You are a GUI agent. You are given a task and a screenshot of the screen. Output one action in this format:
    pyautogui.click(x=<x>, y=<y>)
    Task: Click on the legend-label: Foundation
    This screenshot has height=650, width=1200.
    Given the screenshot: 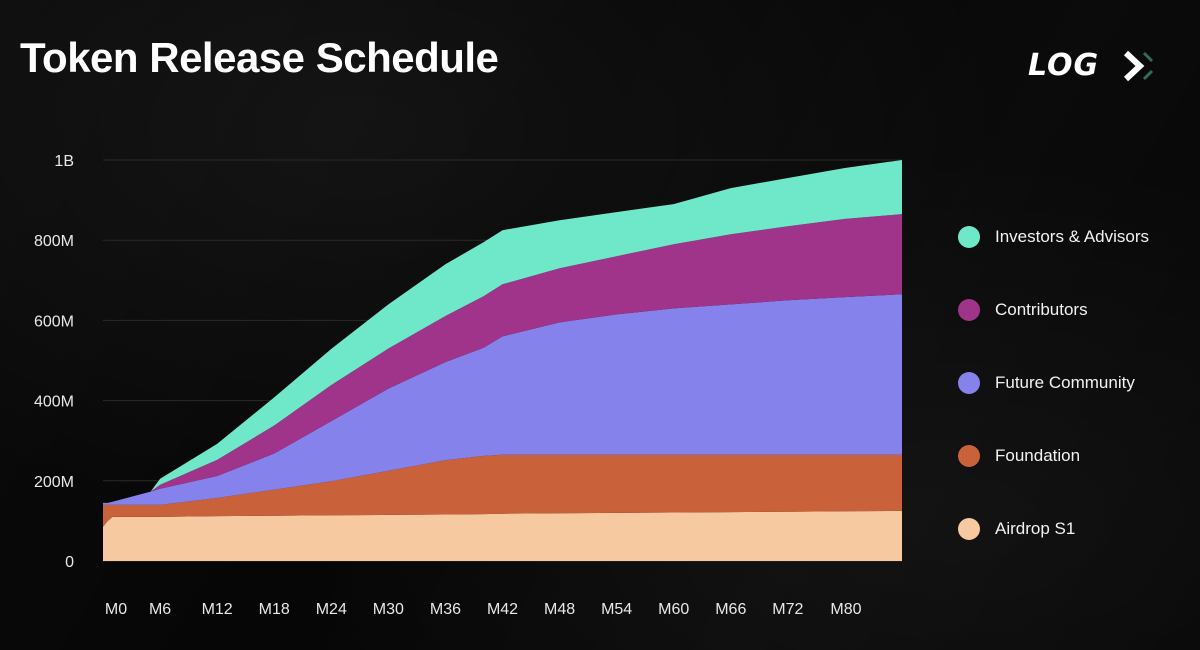 What is the action you would take?
    pyautogui.click(x=1038, y=455)
    